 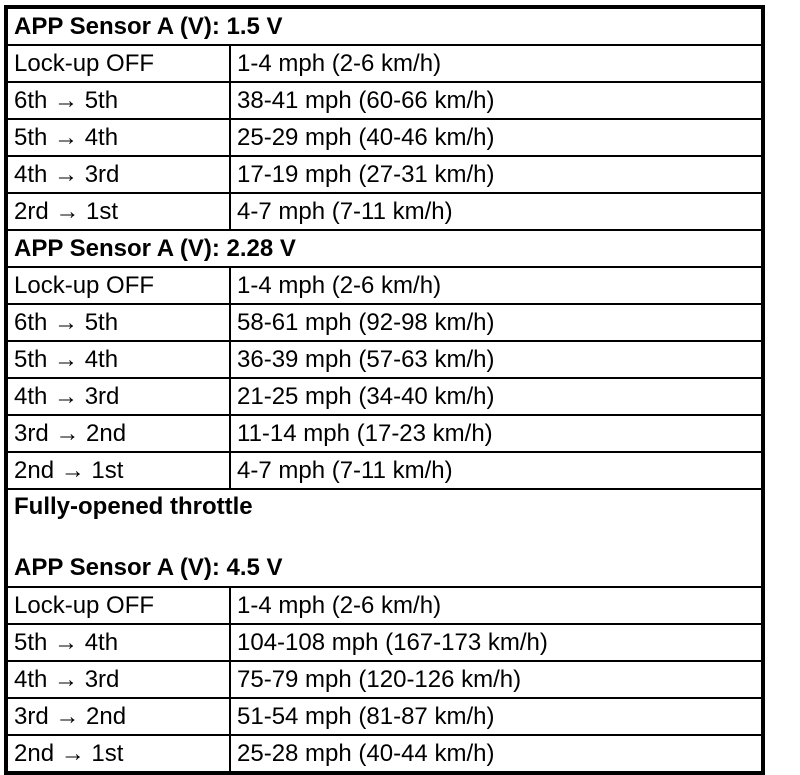 I want to click on speed-cell: 25-28 mph (40-44 km/h), so click(x=366, y=753).